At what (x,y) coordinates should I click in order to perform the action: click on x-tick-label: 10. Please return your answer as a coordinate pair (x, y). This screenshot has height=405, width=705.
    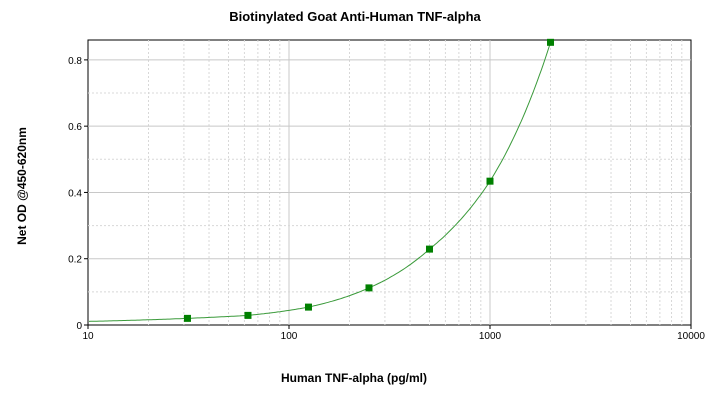
    Looking at the image, I should click on (88, 336).